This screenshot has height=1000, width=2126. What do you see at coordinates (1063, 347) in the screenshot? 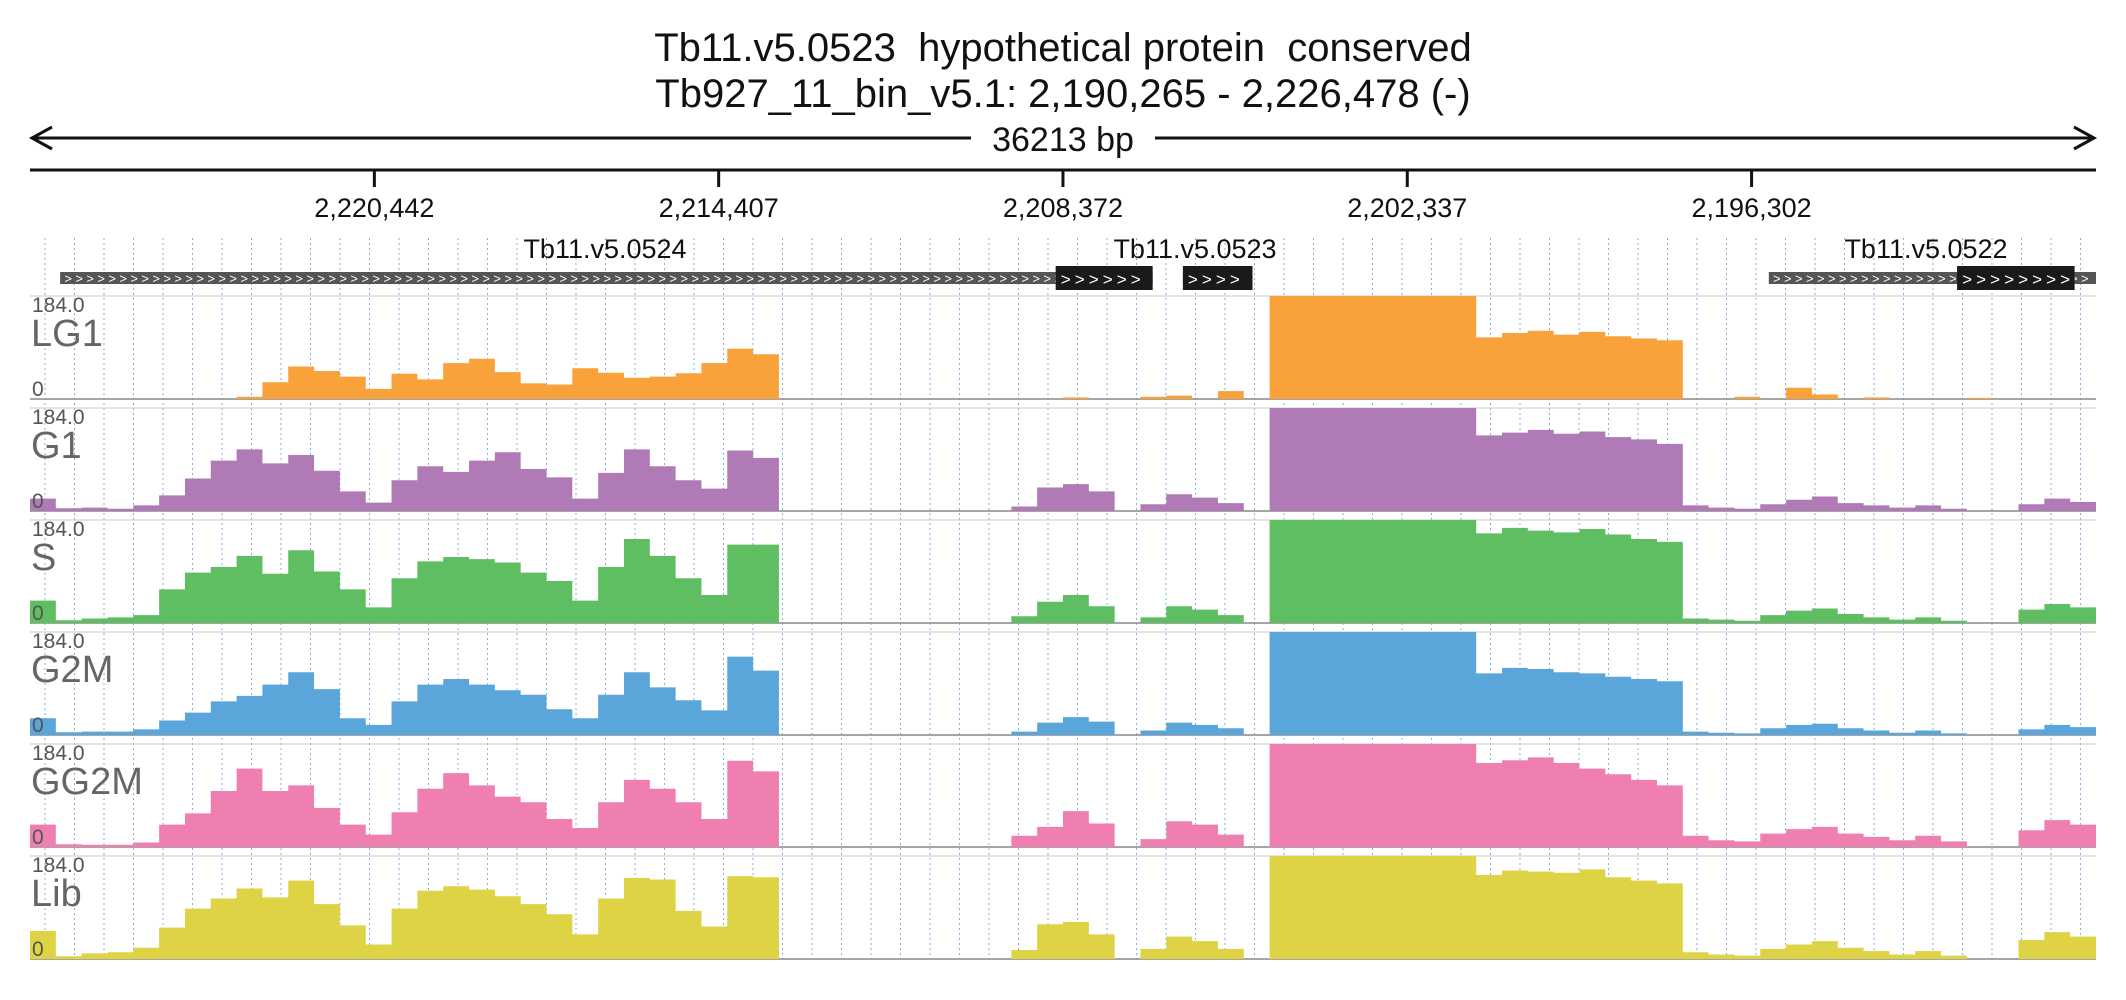
I see `coverage-area-lg1` at bounding box center [1063, 347].